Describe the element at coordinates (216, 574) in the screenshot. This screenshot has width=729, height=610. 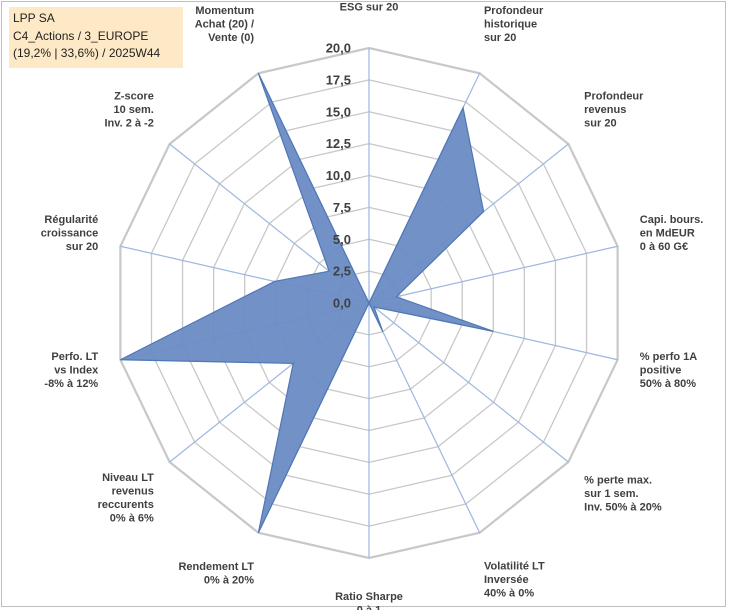
I see `axis-label: Rendement LT 0% à 20%` at that location.